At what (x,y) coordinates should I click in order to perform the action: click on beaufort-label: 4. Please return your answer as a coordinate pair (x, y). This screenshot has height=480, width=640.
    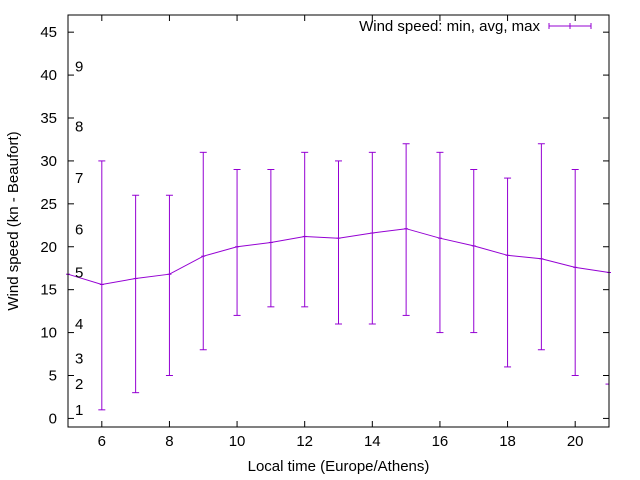
    Looking at the image, I should click on (79, 324).